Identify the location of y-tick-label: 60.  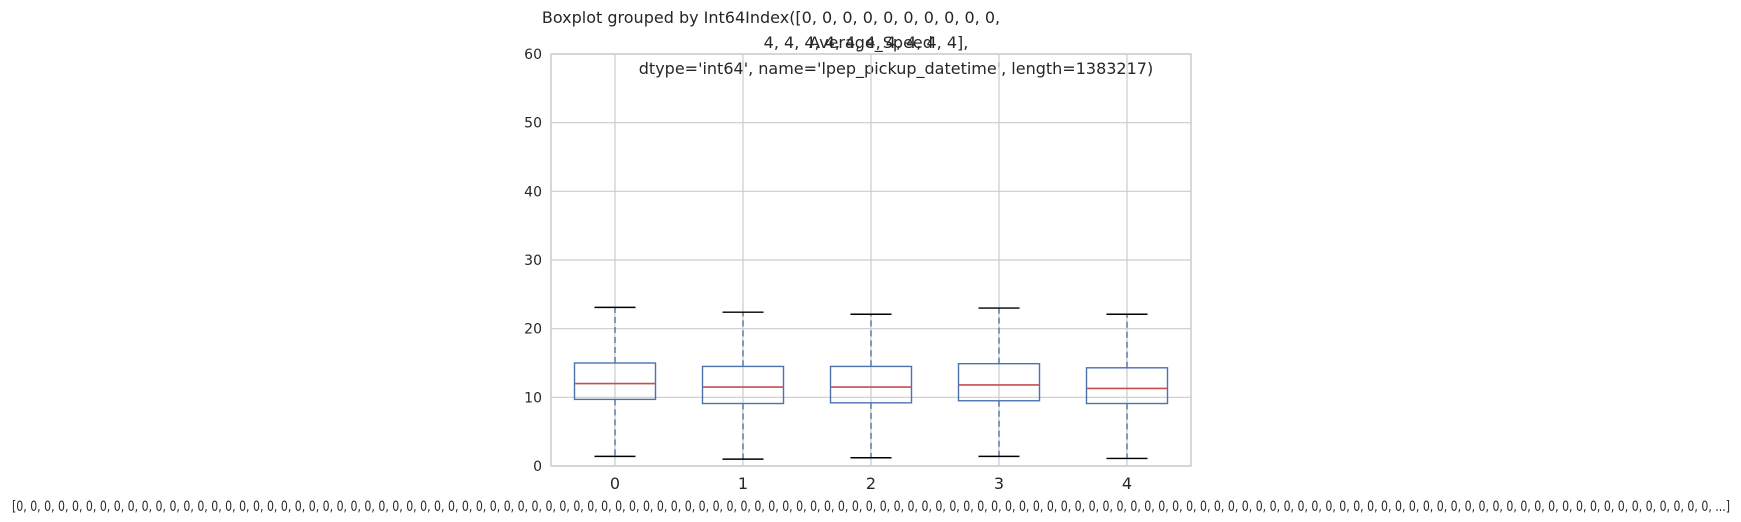
(533, 55).